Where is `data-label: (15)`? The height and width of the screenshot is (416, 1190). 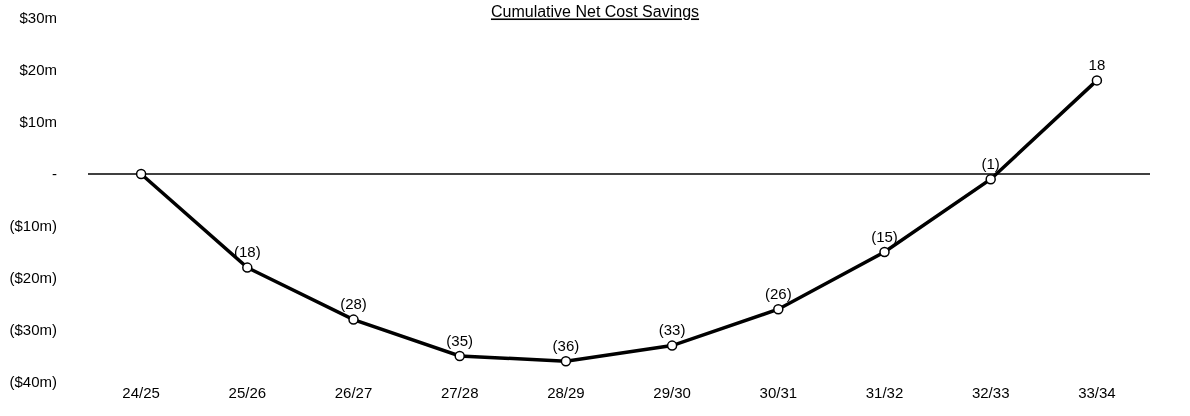
data-label: (15) is located at coordinates (884, 236).